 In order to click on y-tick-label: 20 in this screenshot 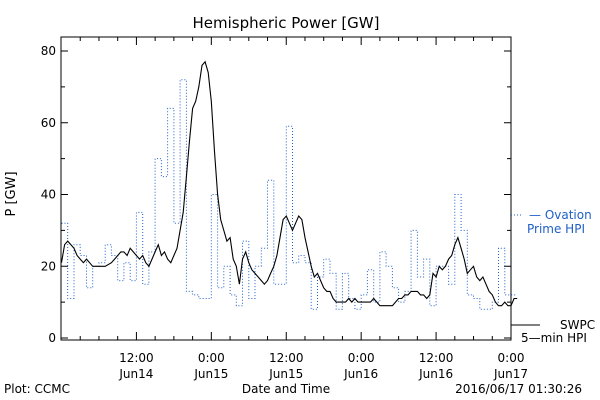, I will do `click(48, 266)`.